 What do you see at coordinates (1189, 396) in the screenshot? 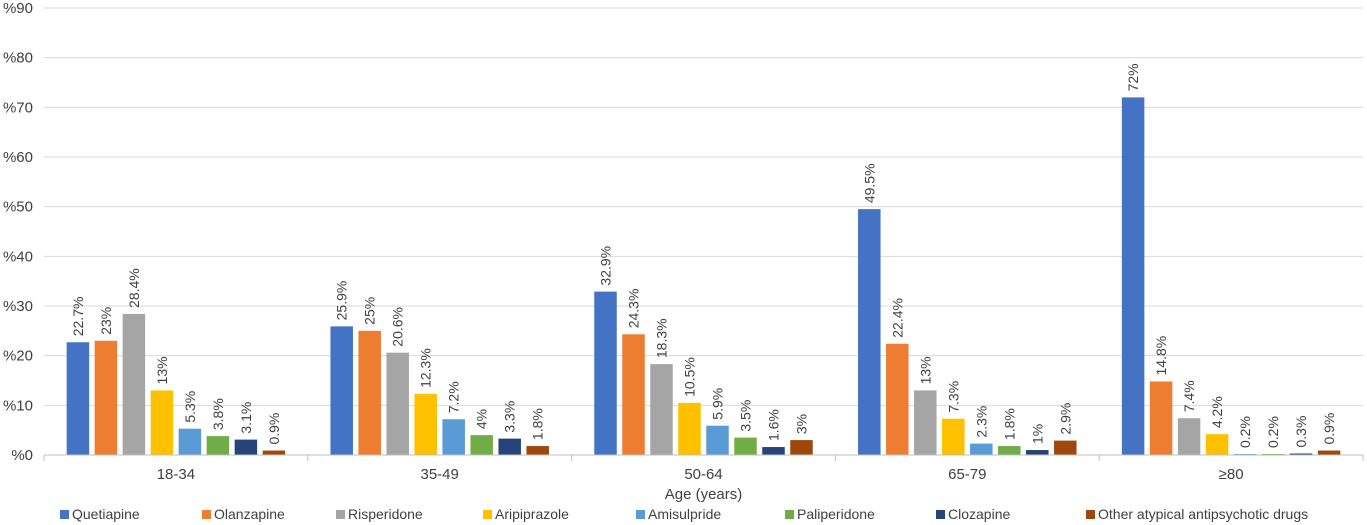
I see `data-label: 7.4%` at bounding box center [1189, 396].